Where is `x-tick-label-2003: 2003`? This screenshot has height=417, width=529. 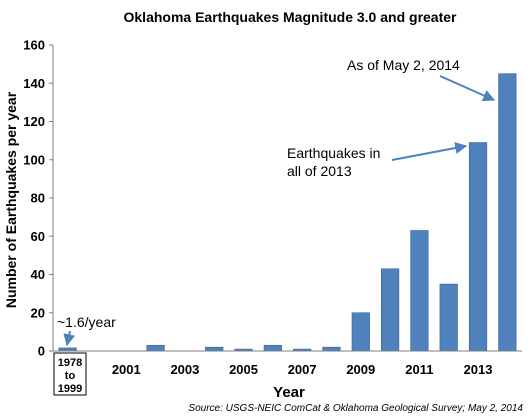
x-tick-label-2003: 2003 is located at coordinates (184, 369).